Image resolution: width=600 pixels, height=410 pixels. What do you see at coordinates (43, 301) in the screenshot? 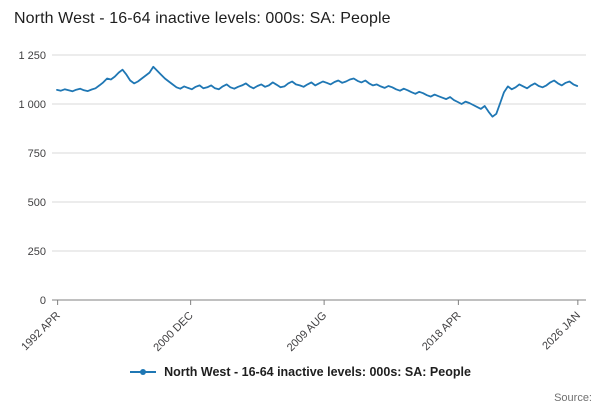
I see `y-tick-label: 0` at bounding box center [43, 301].